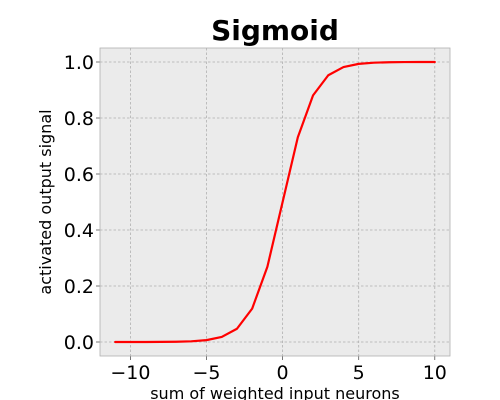 This screenshot has height=400, width=500. I want to click on x-tick-label: −10, so click(130, 373).